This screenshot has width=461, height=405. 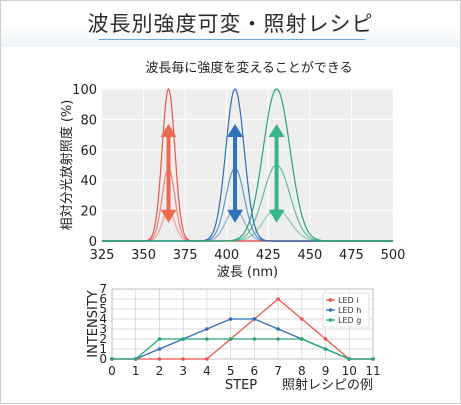 I want to click on spectrum-curve, so click(x=247, y=225).